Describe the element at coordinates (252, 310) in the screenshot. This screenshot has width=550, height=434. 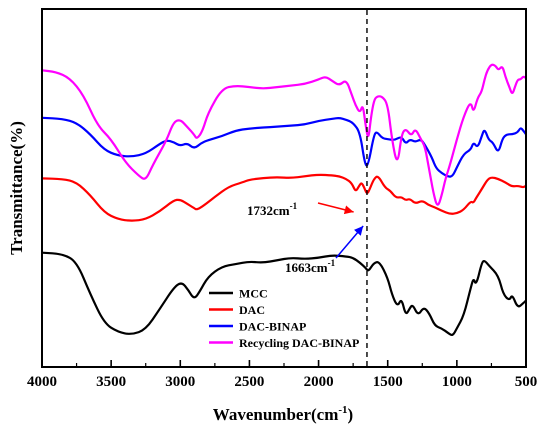
I see `legend-label: DAC` at that location.